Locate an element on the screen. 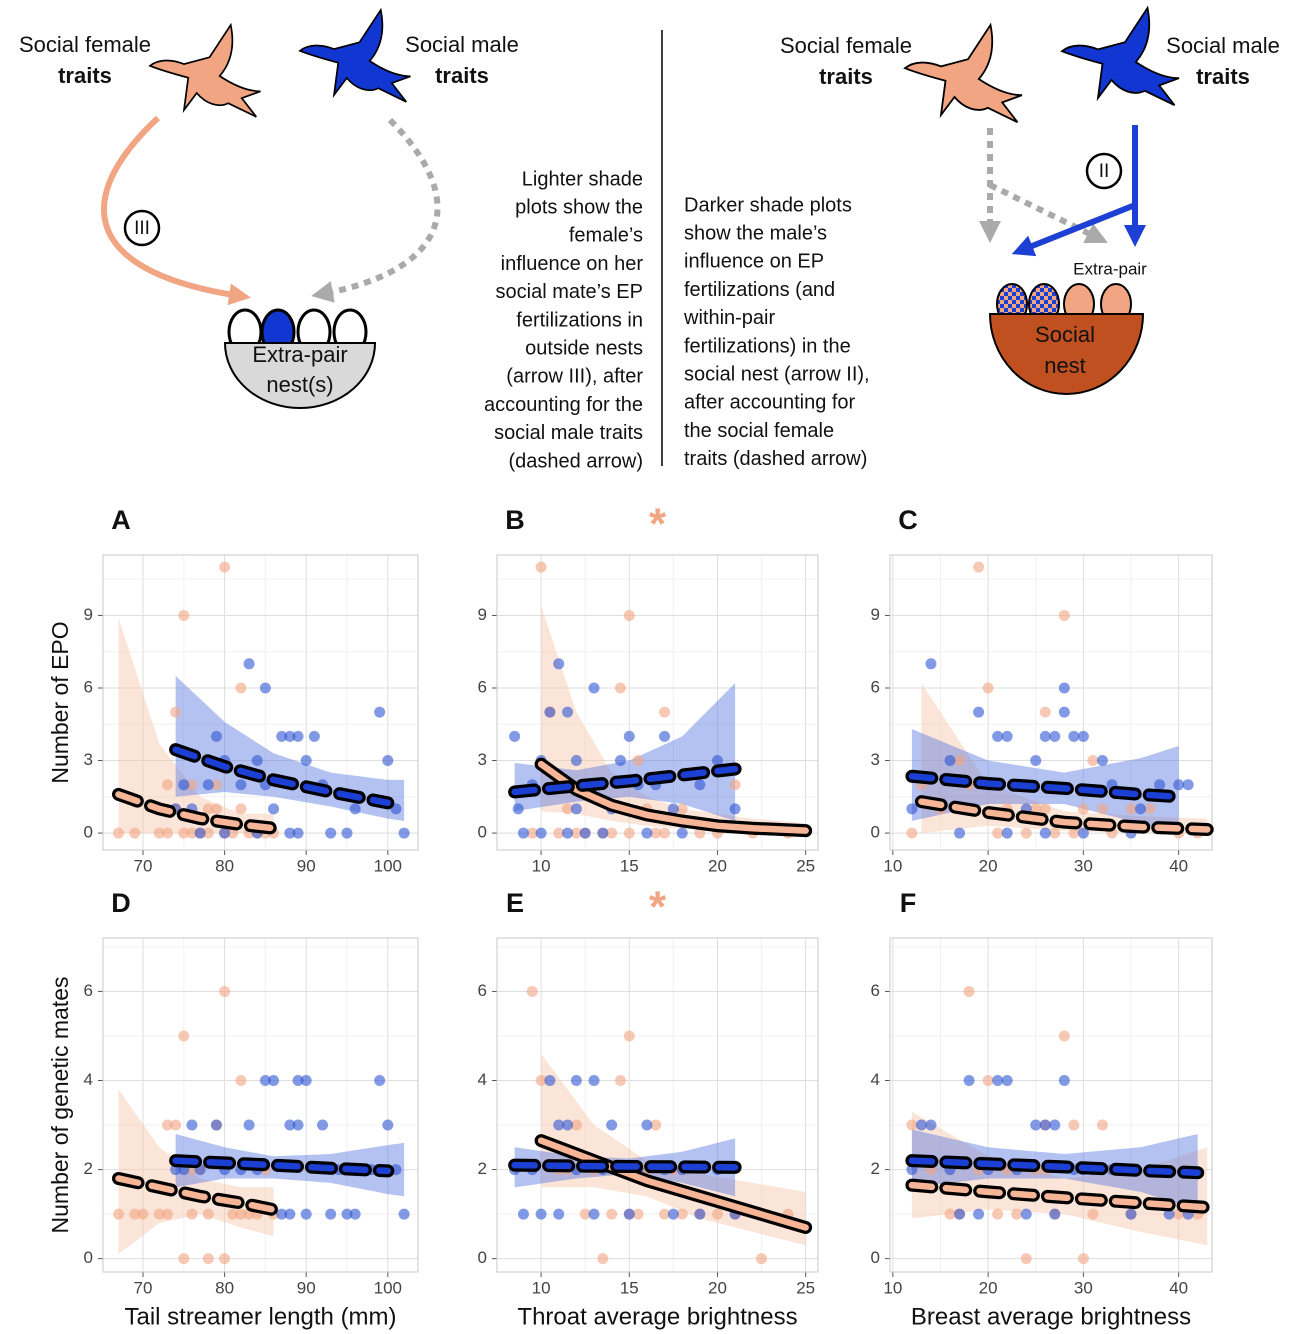 Image resolution: width=1301 pixels, height=1334 pixels. x-tick-label: 40 is located at coordinates (1178, 1287).